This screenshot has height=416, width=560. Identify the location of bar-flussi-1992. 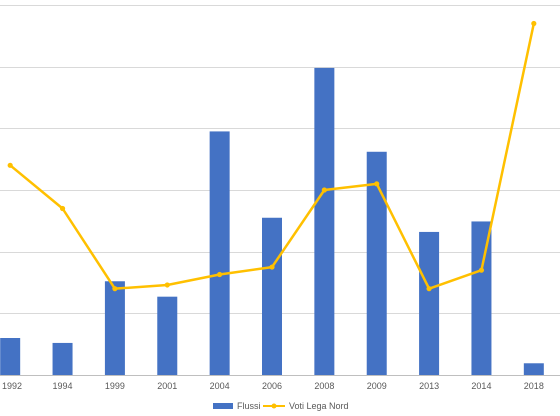
(10, 356).